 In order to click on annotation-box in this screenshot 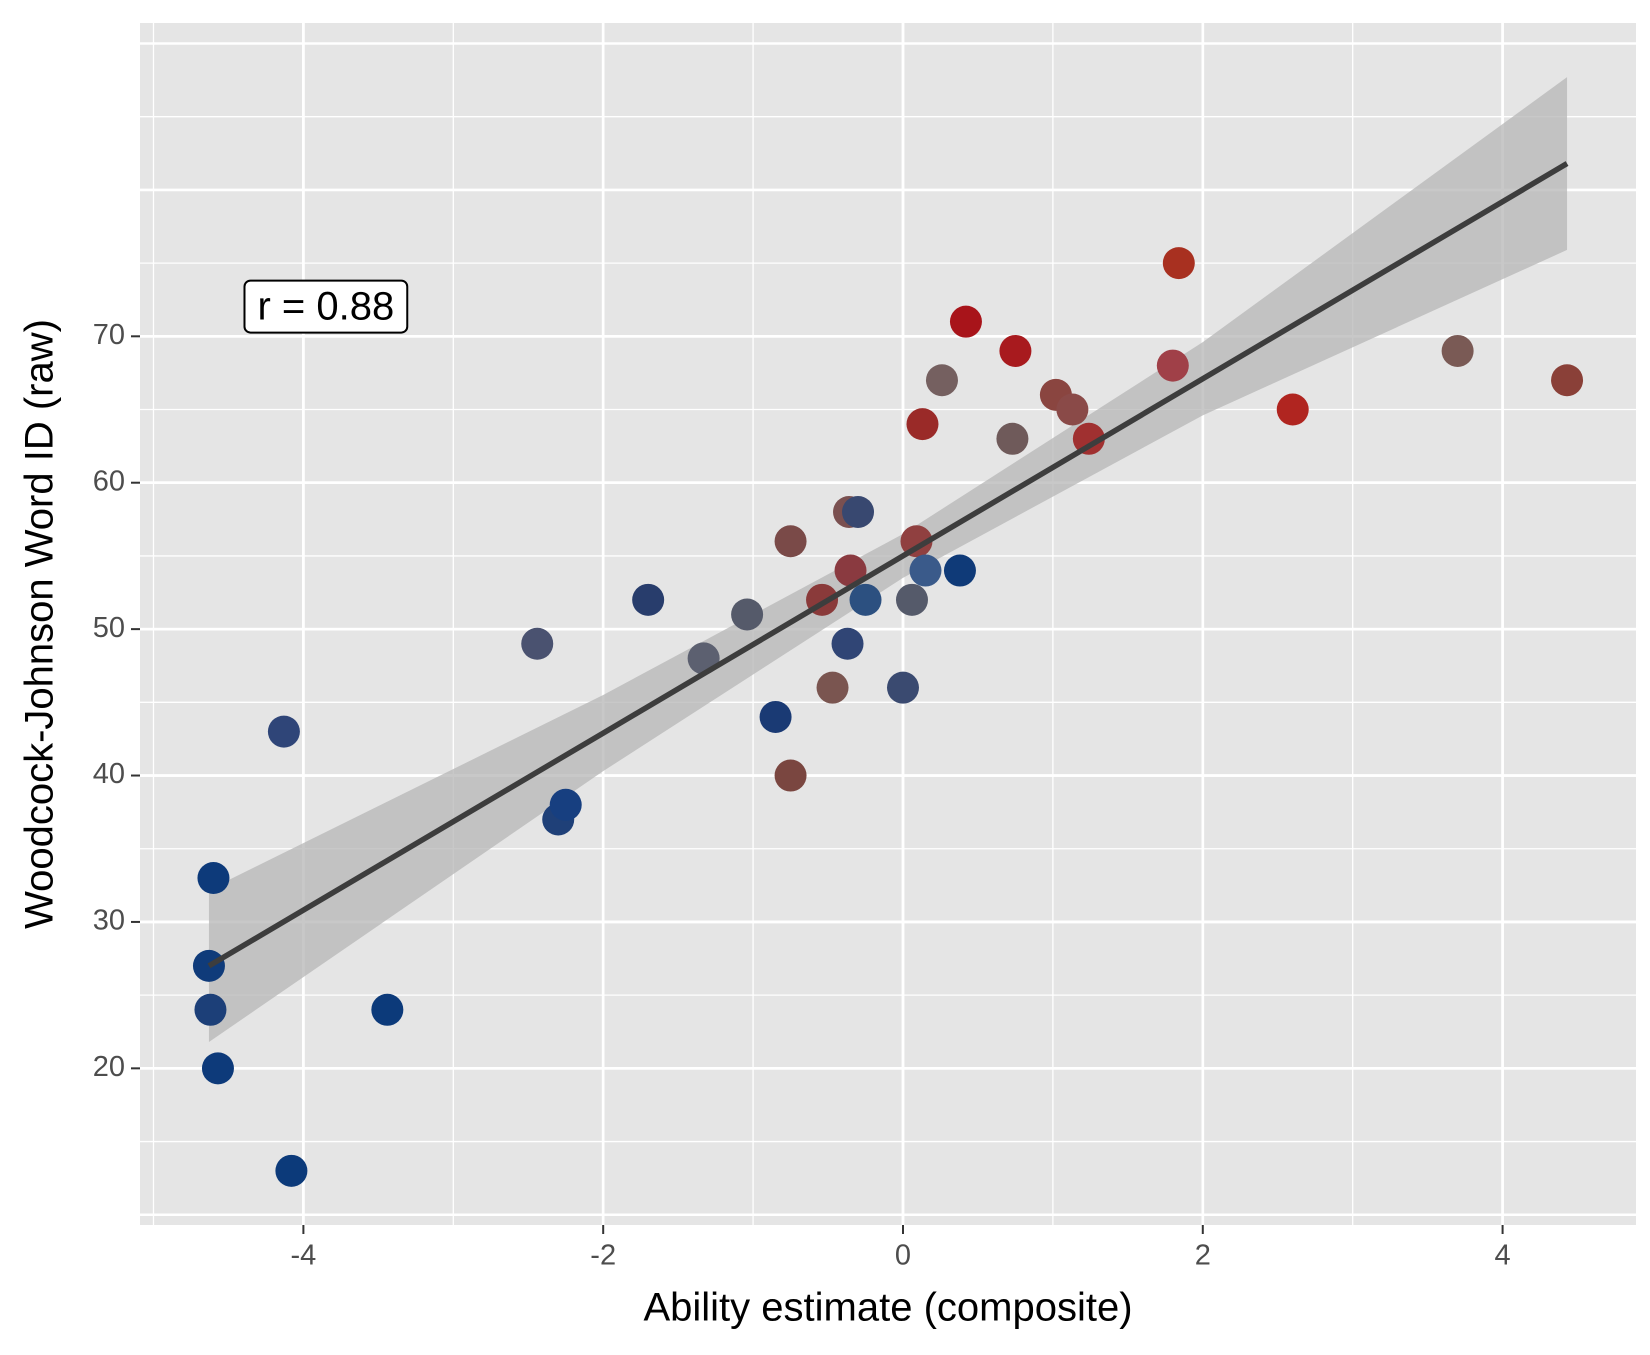, I will do `click(326, 306)`.